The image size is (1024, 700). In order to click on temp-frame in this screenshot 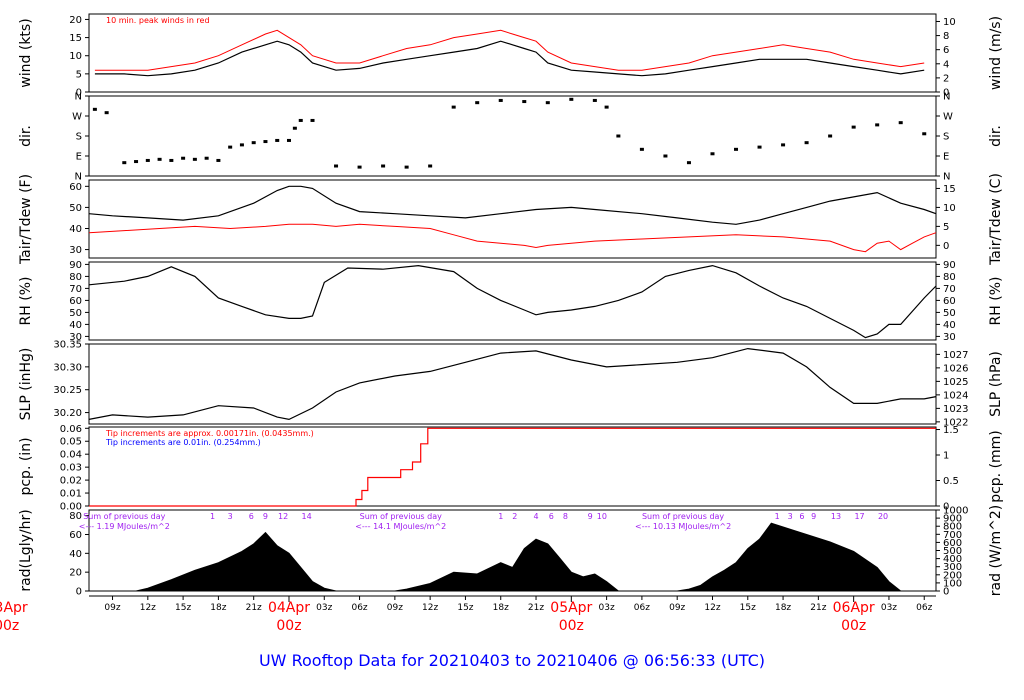, I will do `click(512, 219)`.